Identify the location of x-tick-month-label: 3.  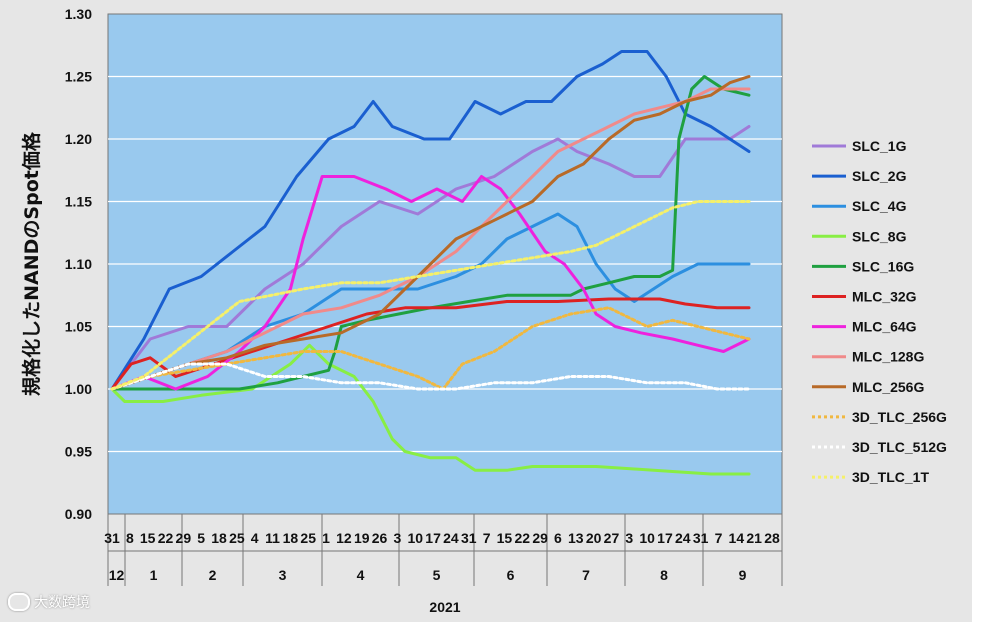
(283, 575).